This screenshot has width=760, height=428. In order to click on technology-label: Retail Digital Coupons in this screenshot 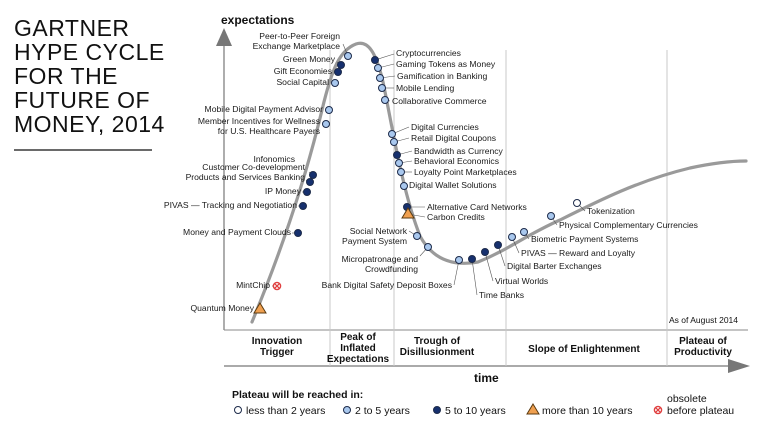, I will do `click(453, 138)`.